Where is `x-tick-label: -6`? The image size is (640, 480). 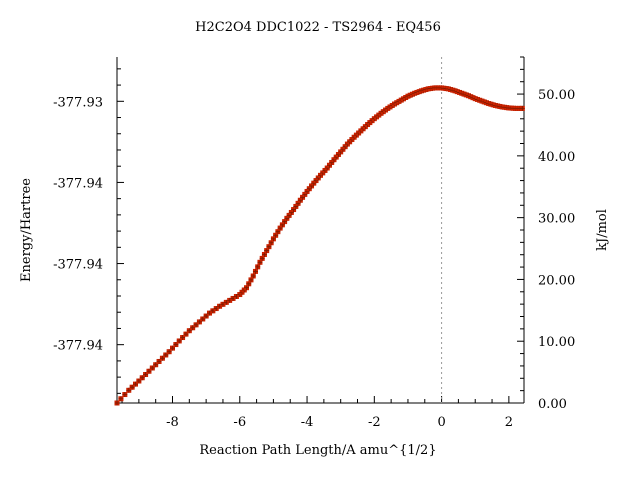
x-tick-label: -6 is located at coordinates (239, 422).